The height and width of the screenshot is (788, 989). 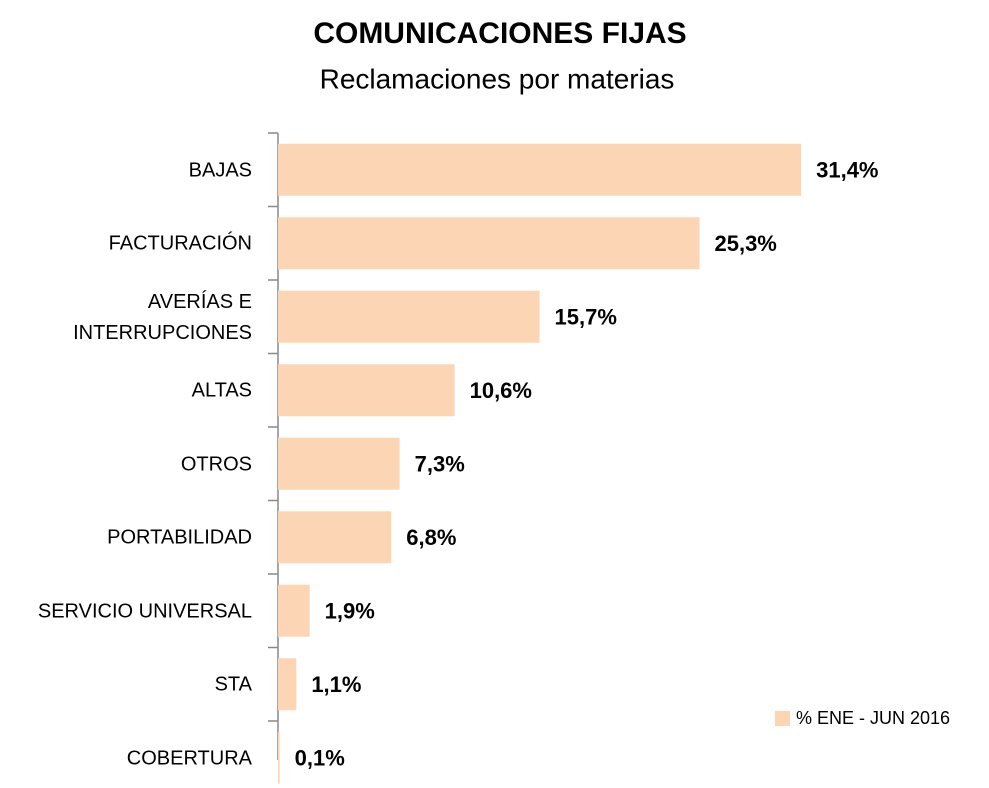 I want to click on data-label: 10,6%, so click(x=501, y=390).